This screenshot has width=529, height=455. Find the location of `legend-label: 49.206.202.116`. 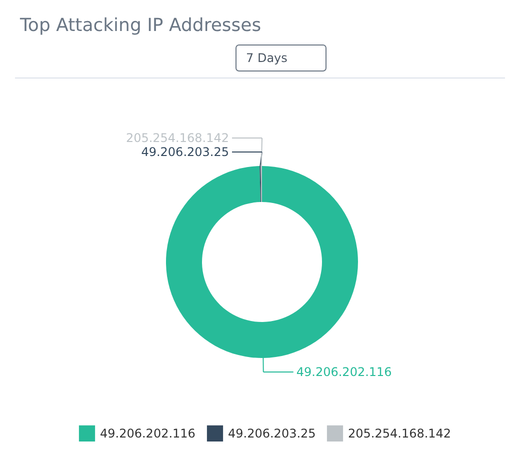

legend-label: 49.206.202.116 is located at coordinates (148, 433).